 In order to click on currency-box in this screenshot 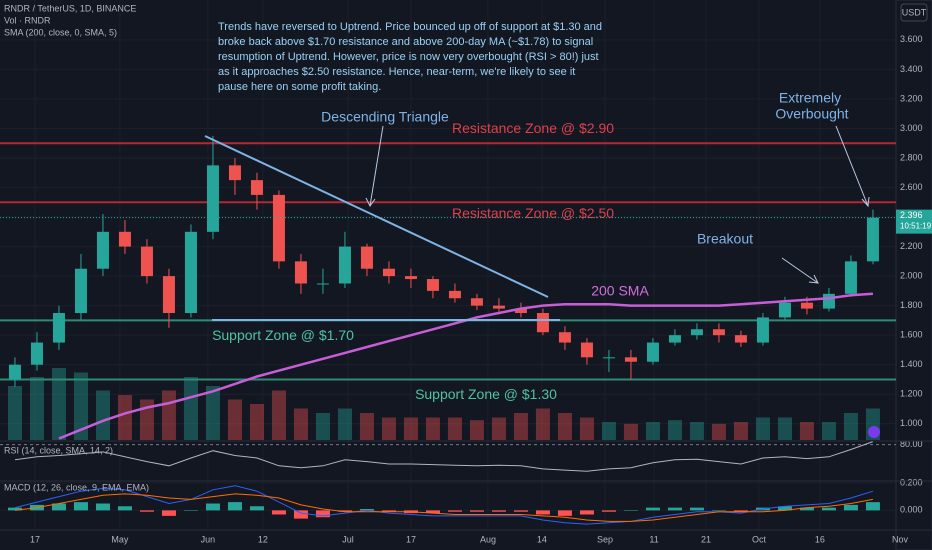, I will do `click(914, 12)`.